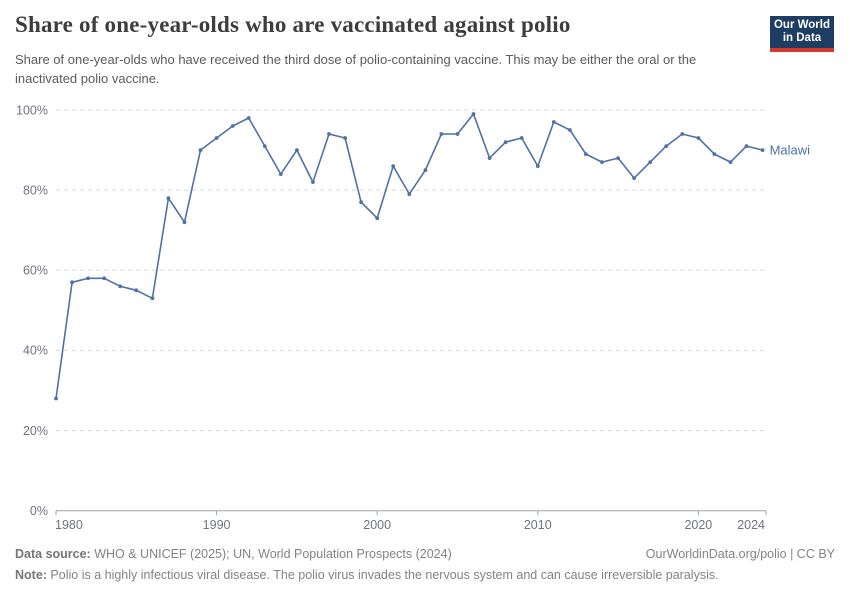 The width and height of the screenshot is (850, 600). Describe the element at coordinates (217, 525) in the screenshot. I see `x-tick-label: 1990` at that location.